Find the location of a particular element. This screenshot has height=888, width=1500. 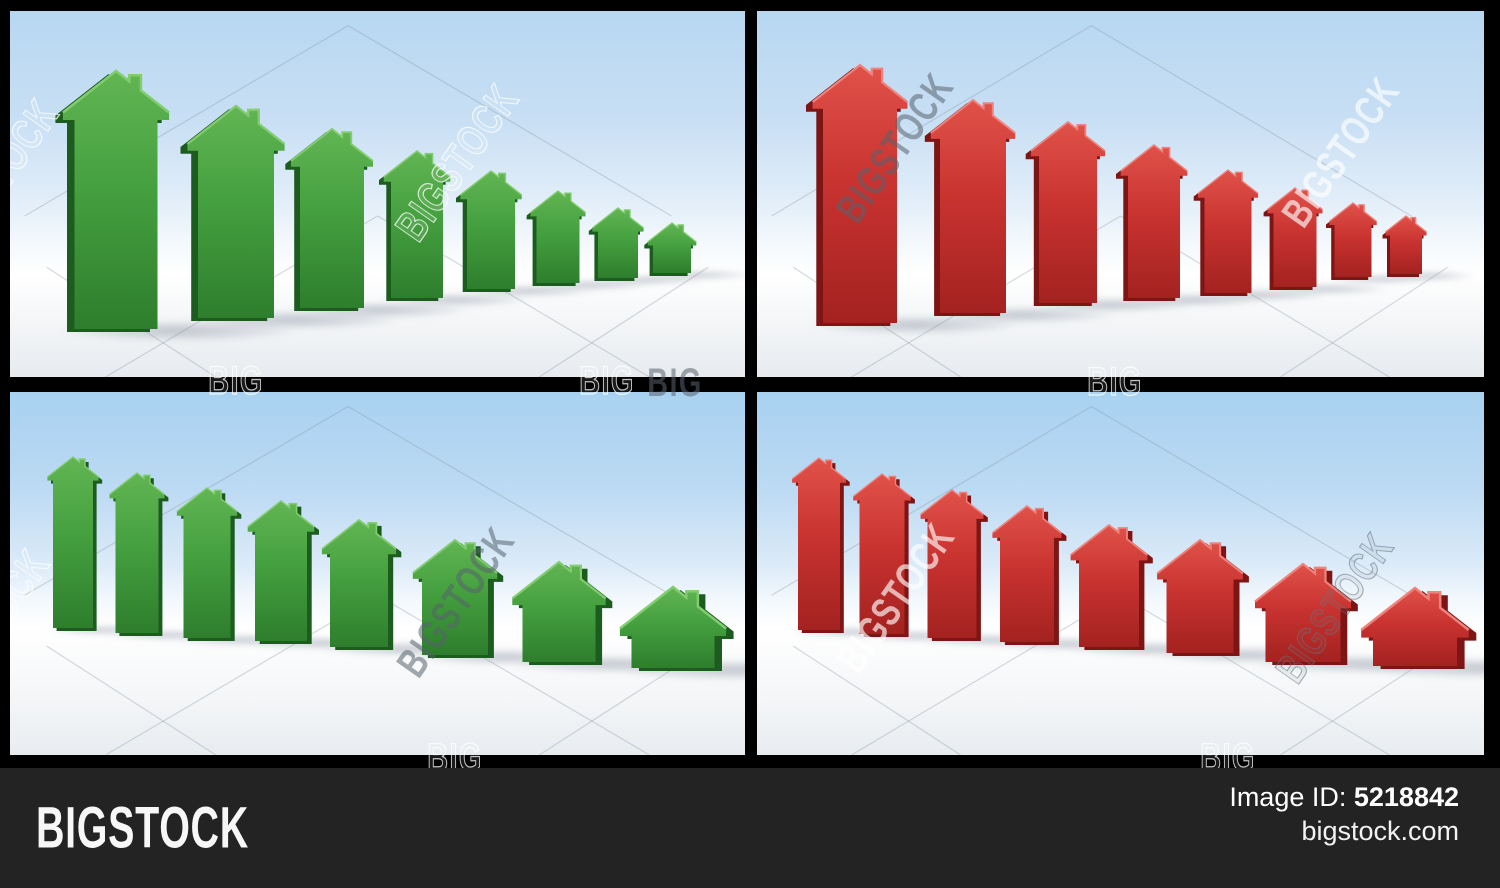

image-id-label: Image ID: is located at coordinates (1288, 797).